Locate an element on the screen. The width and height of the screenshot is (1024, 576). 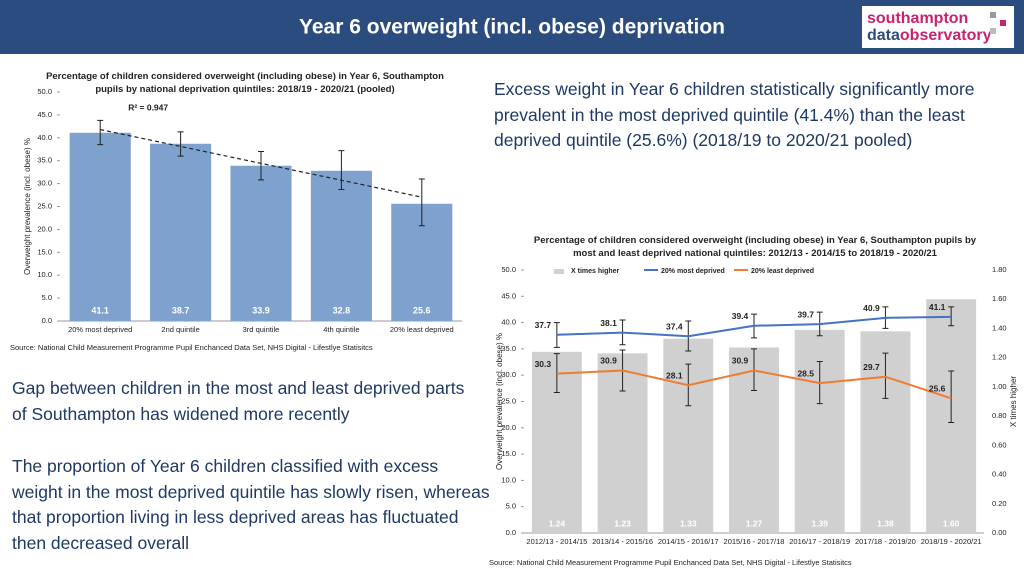
value-label: 1.24 is located at coordinates (557, 523).